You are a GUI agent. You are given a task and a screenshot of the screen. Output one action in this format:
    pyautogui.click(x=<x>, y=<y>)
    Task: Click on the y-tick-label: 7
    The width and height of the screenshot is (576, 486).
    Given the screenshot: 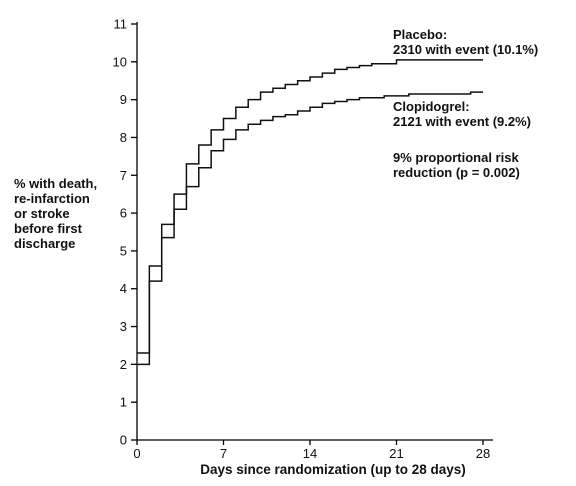 What is the action you would take?
    pyautogui.click(x=123, y=175)
    